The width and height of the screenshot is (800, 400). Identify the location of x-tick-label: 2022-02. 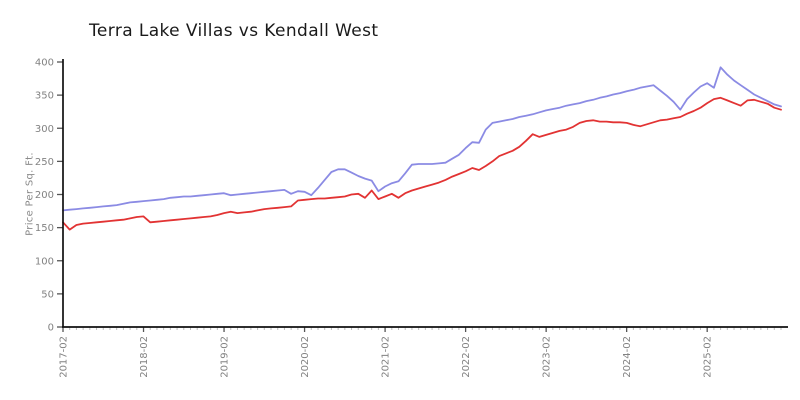
(466, 357).